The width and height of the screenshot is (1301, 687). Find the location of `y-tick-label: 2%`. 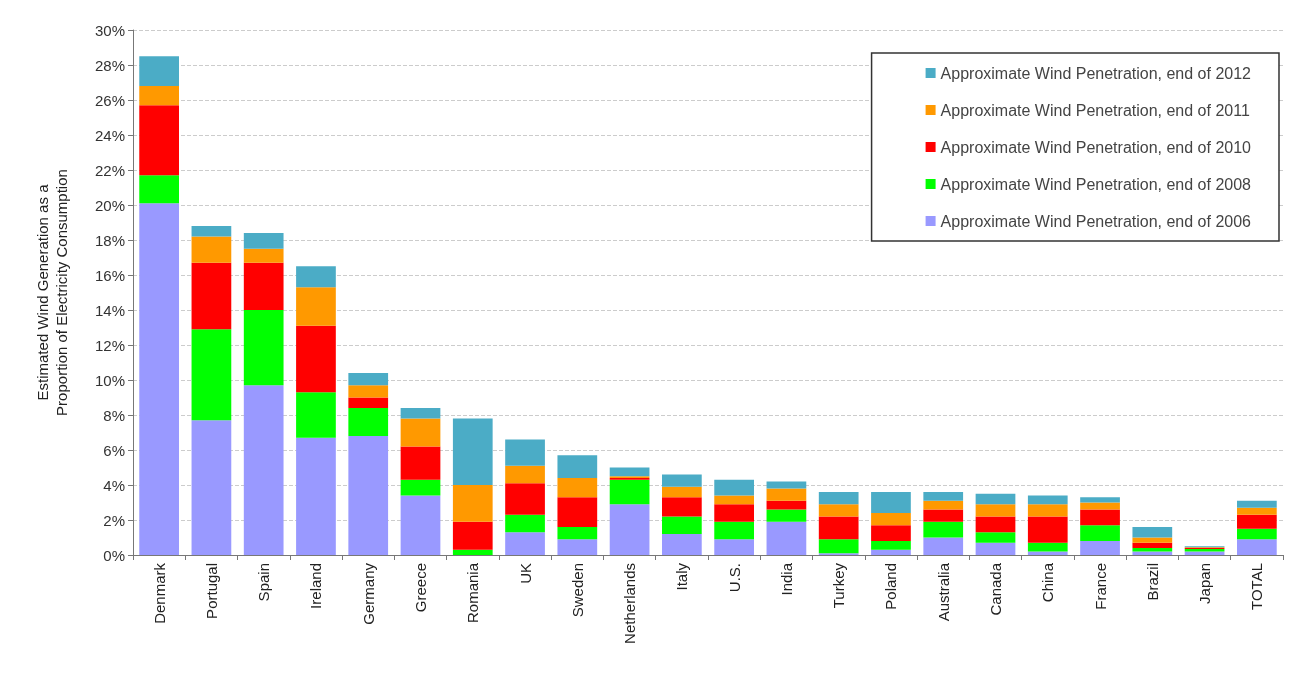

y-tick-label: 2% is located at coordinates (114, 520).